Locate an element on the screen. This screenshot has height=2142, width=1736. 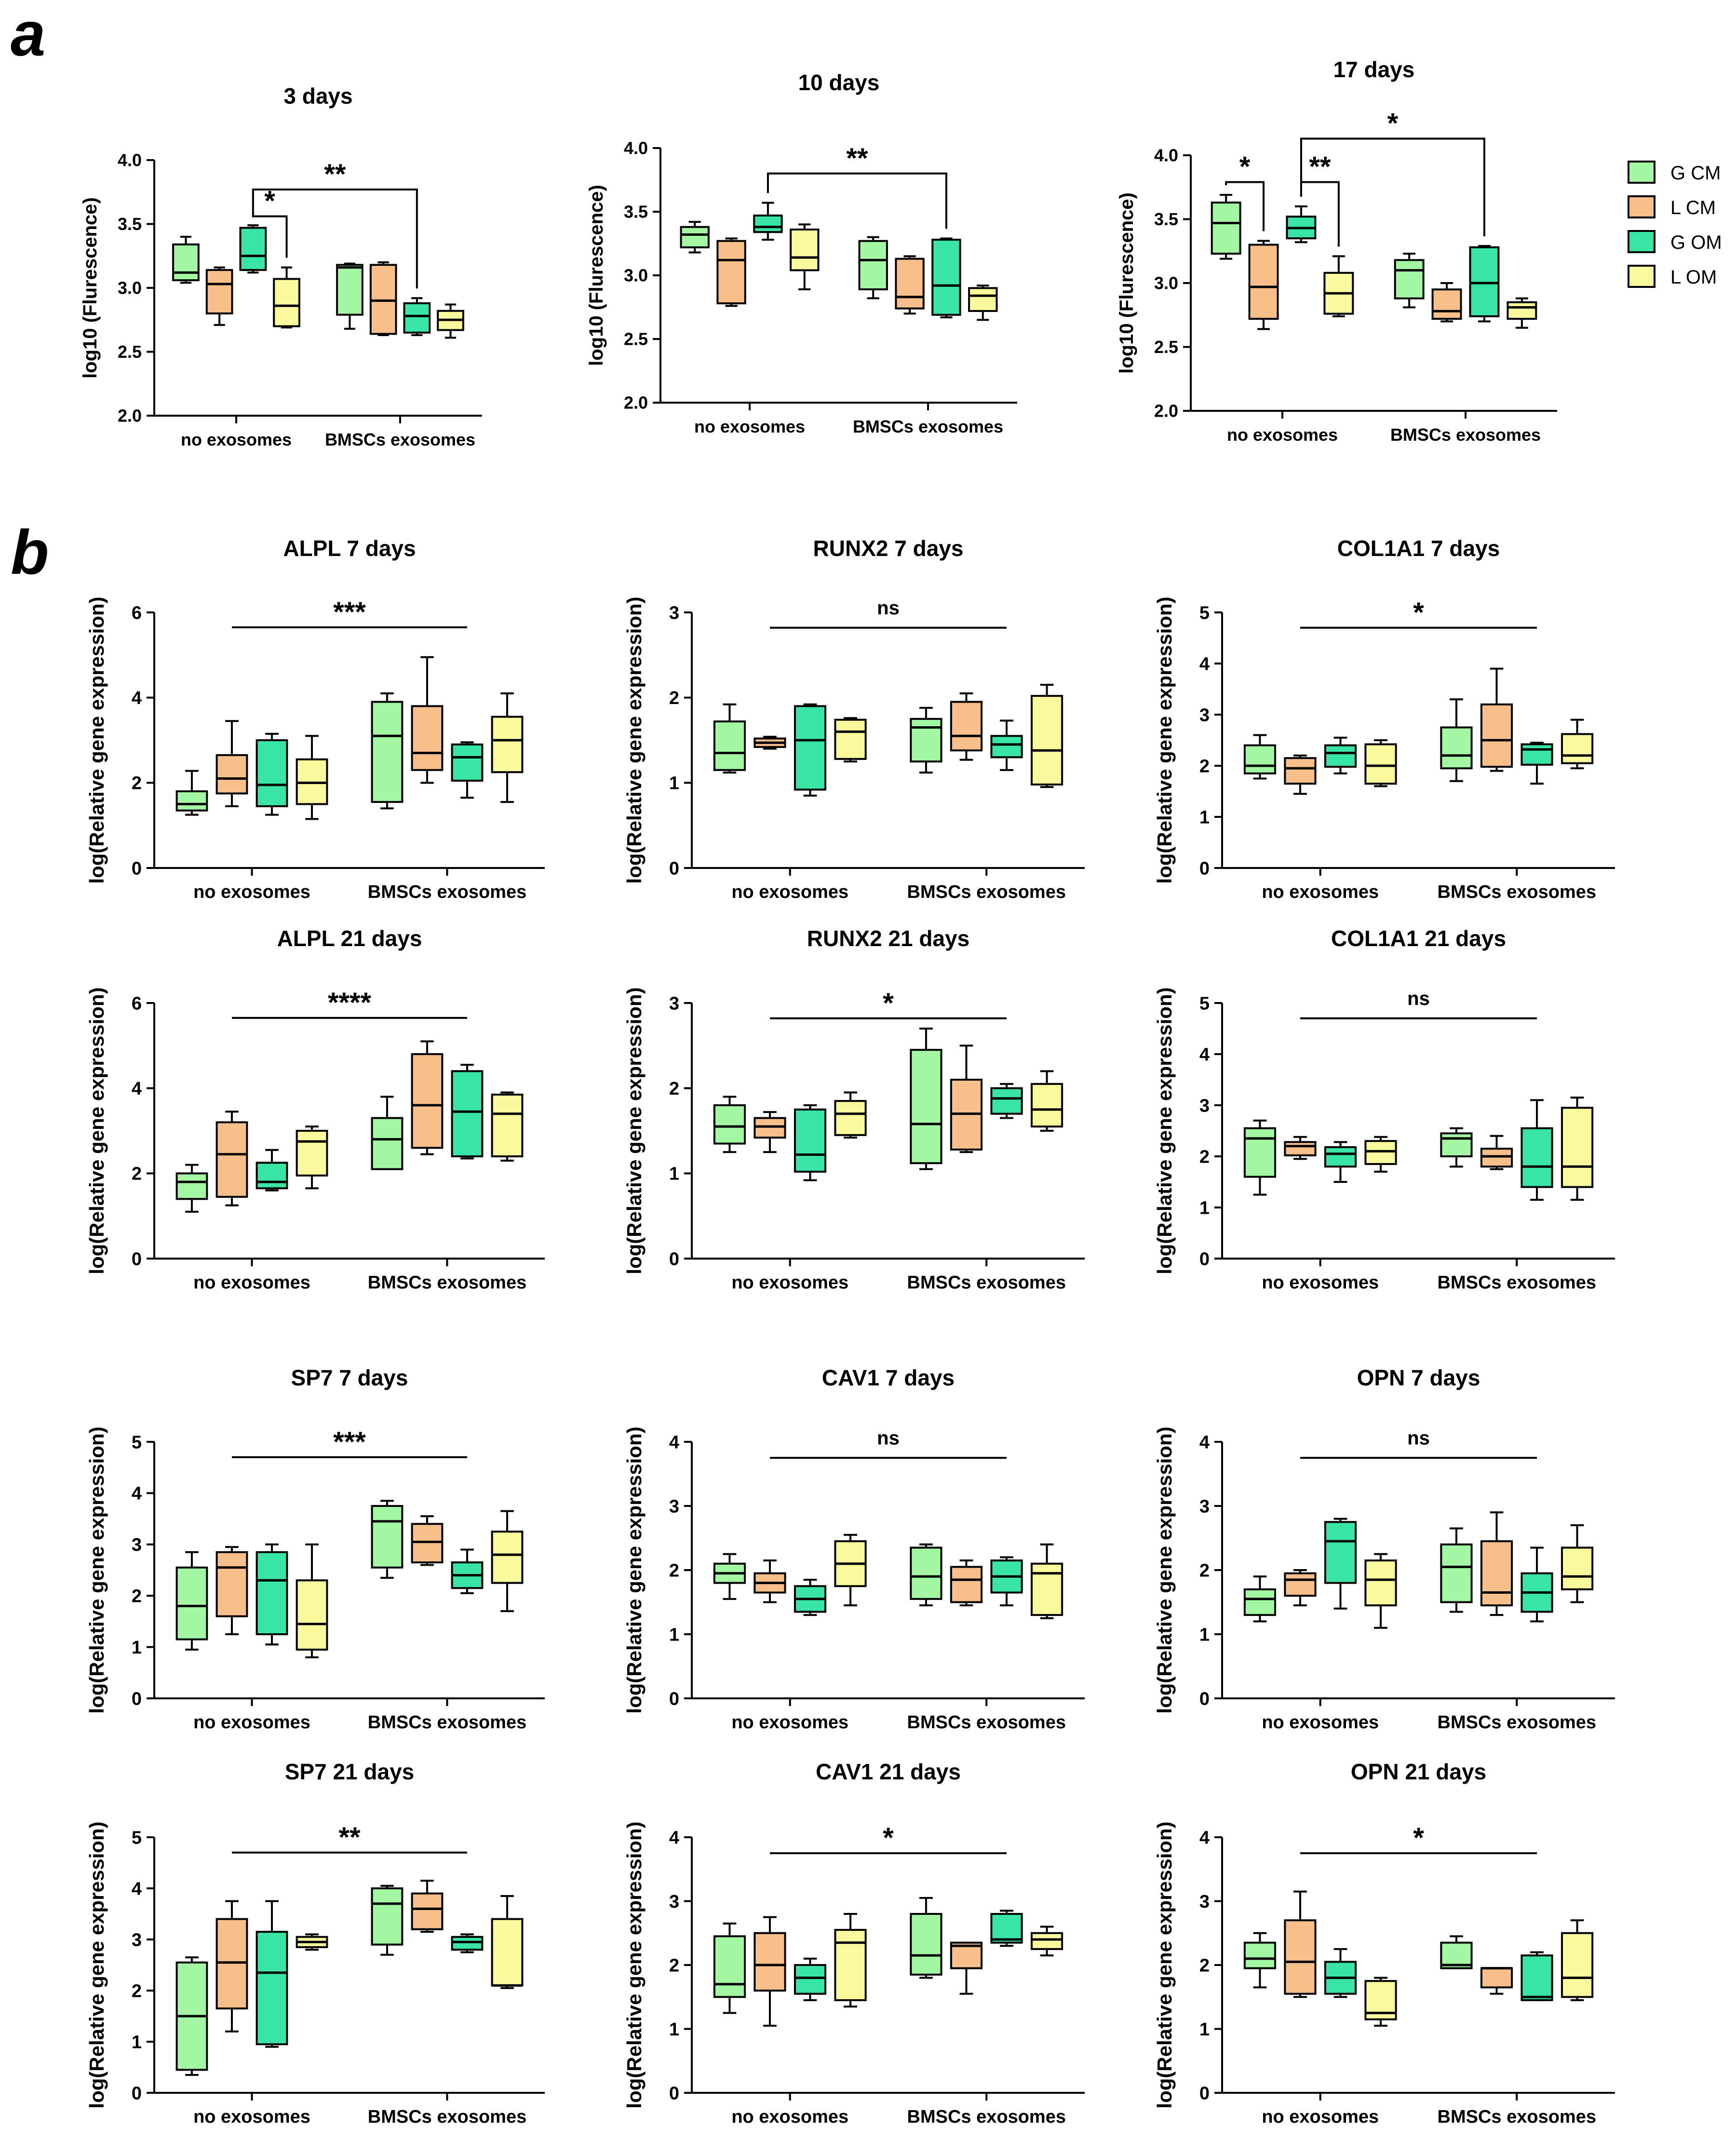
x-category-label: no exosomes is located at coordinates (252, 2117).